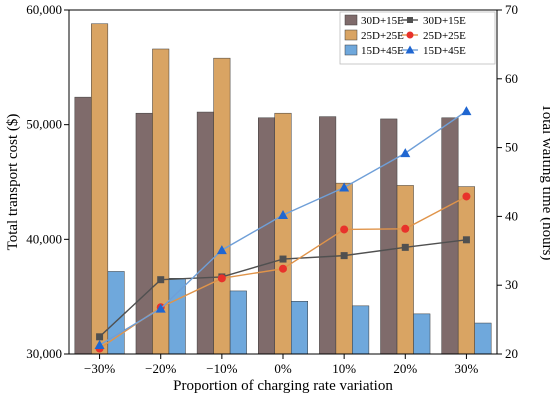 Image resolution: width=550 pixels, height=400 pixels. Describe the element at coordinates (283, 368) in the screenshot. I see `x-tick-label: 0%` at that location.